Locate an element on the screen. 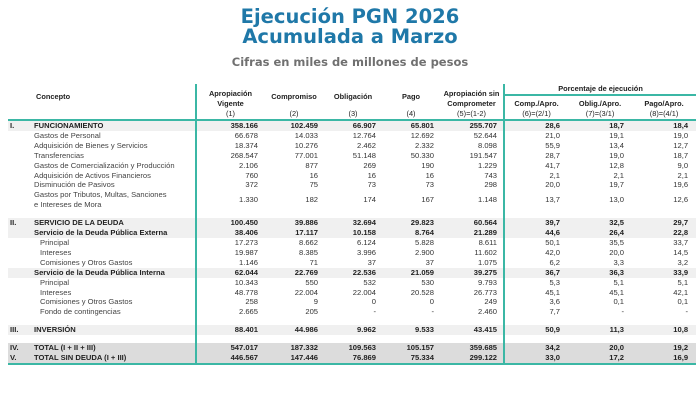  cell-col-1: 100.450 is located at coordinates (230, 223).